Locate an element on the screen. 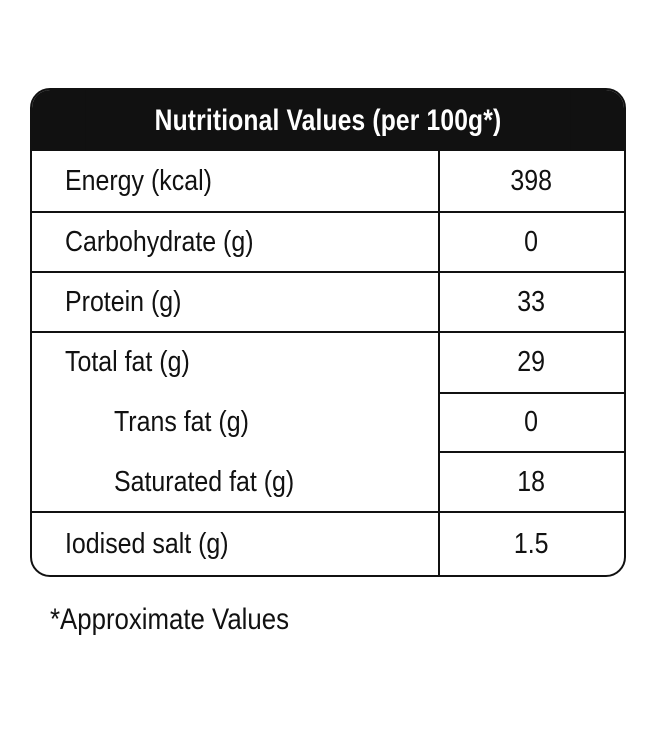  table-row-total-fat: Total fat (g) 29 is located at coordinates (328, 362).